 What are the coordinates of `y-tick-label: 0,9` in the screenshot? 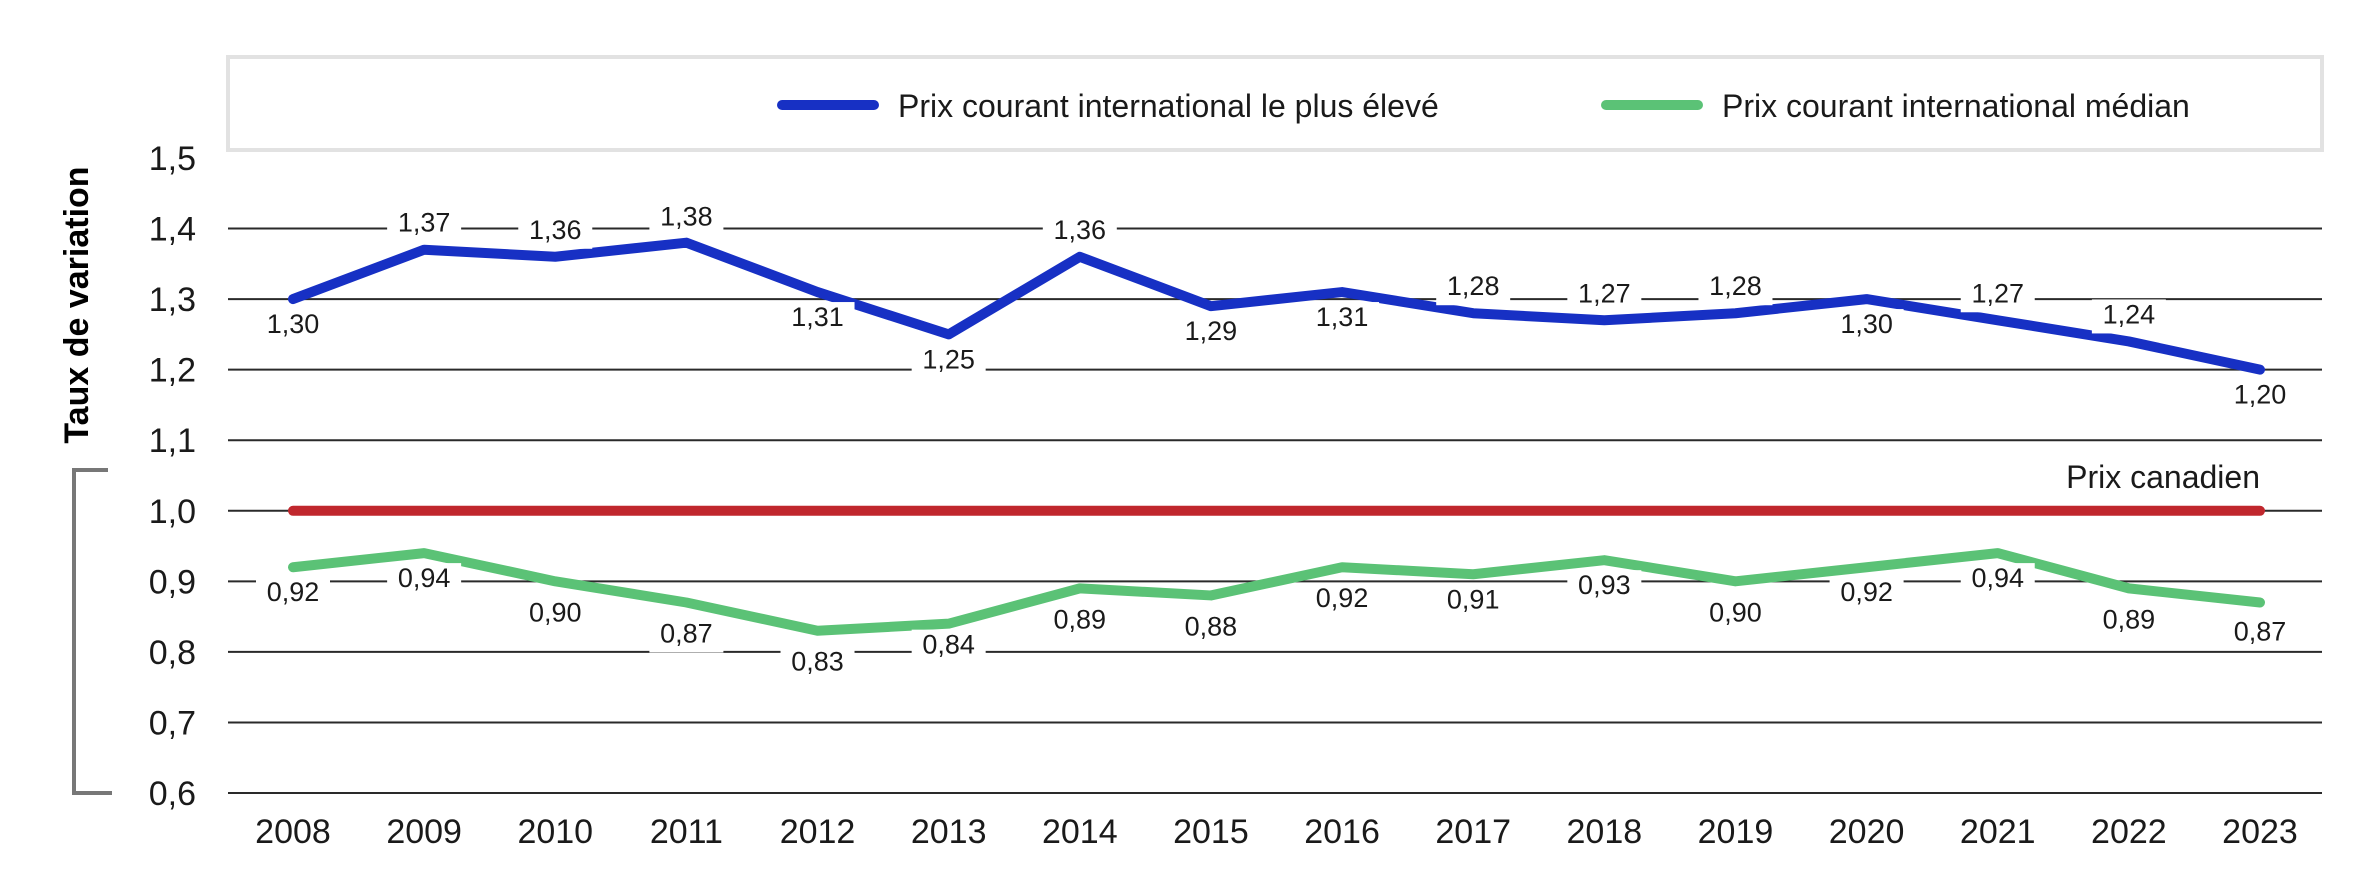 It's located at (172, 582).